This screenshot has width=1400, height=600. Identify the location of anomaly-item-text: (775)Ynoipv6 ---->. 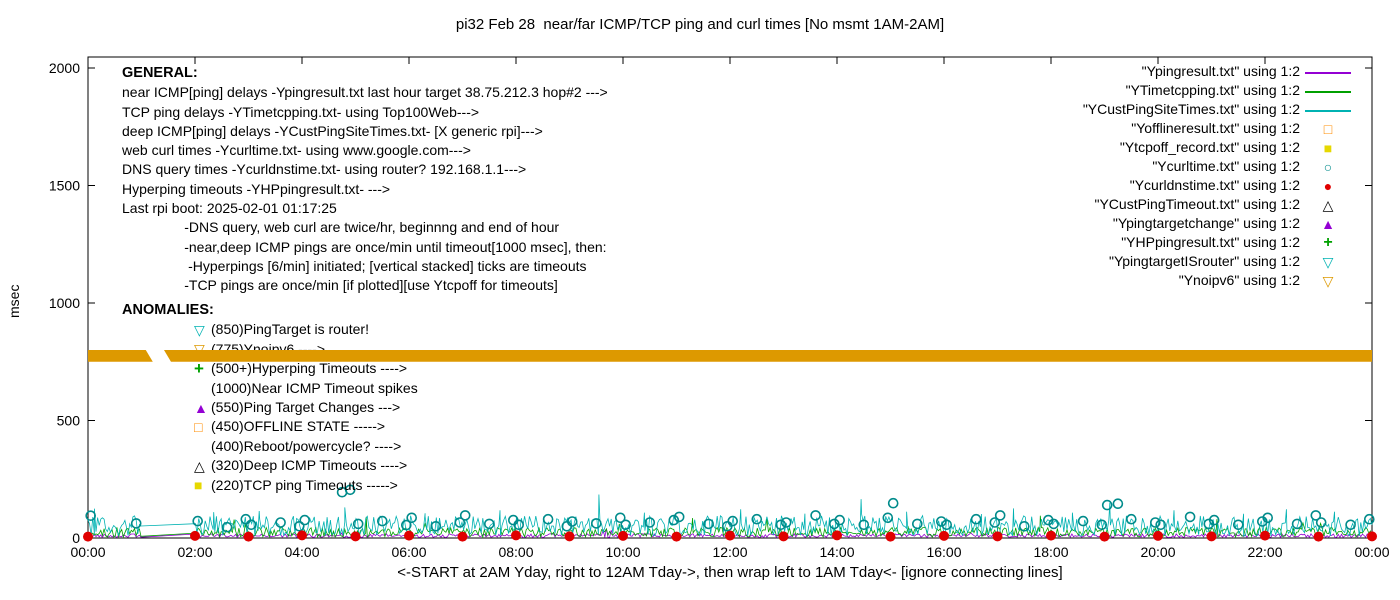
(268, 348).